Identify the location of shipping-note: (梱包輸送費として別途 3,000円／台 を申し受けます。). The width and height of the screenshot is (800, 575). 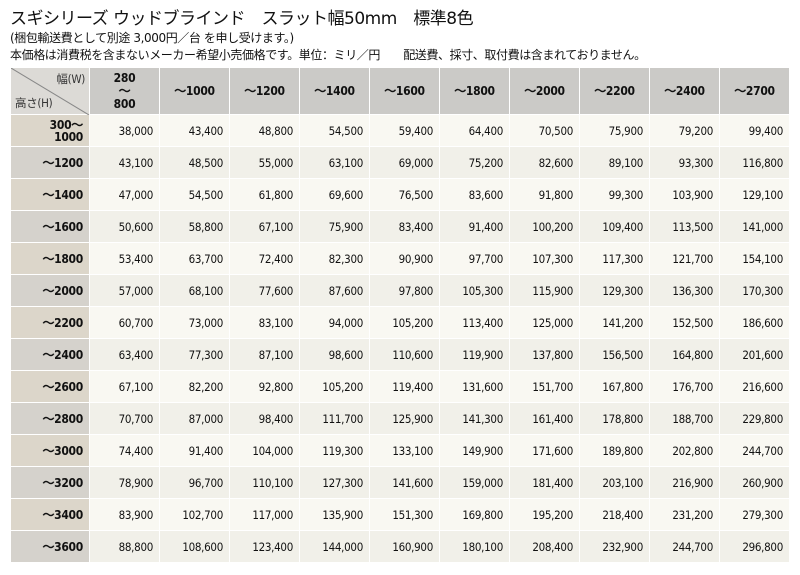
(152, 38).